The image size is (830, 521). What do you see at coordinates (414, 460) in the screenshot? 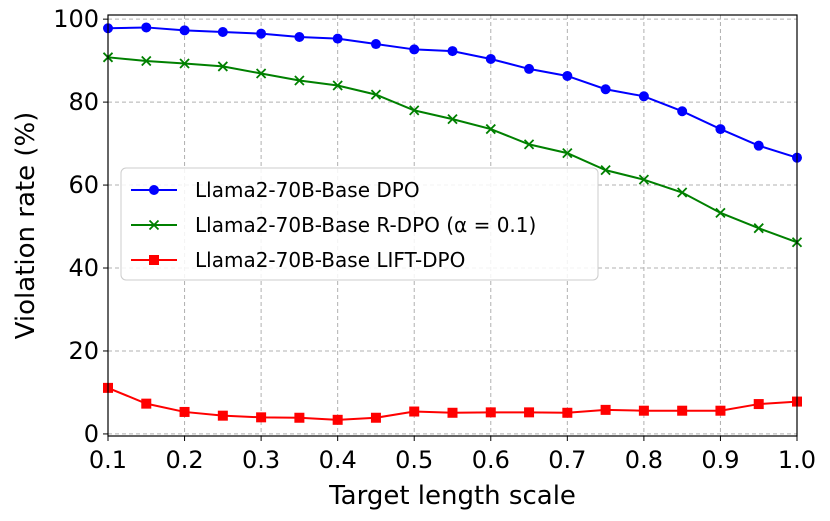
I see `x-tick-label: 0.5` at bounding box center [414, 460].